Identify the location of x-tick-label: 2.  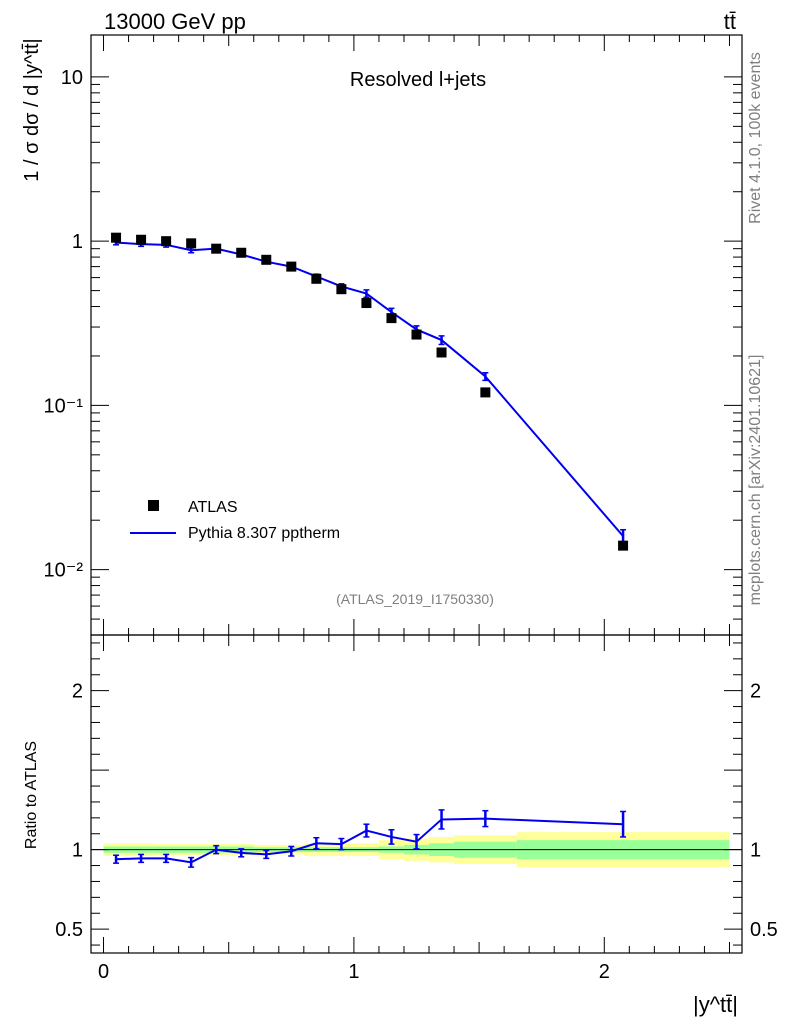
(604, 972).